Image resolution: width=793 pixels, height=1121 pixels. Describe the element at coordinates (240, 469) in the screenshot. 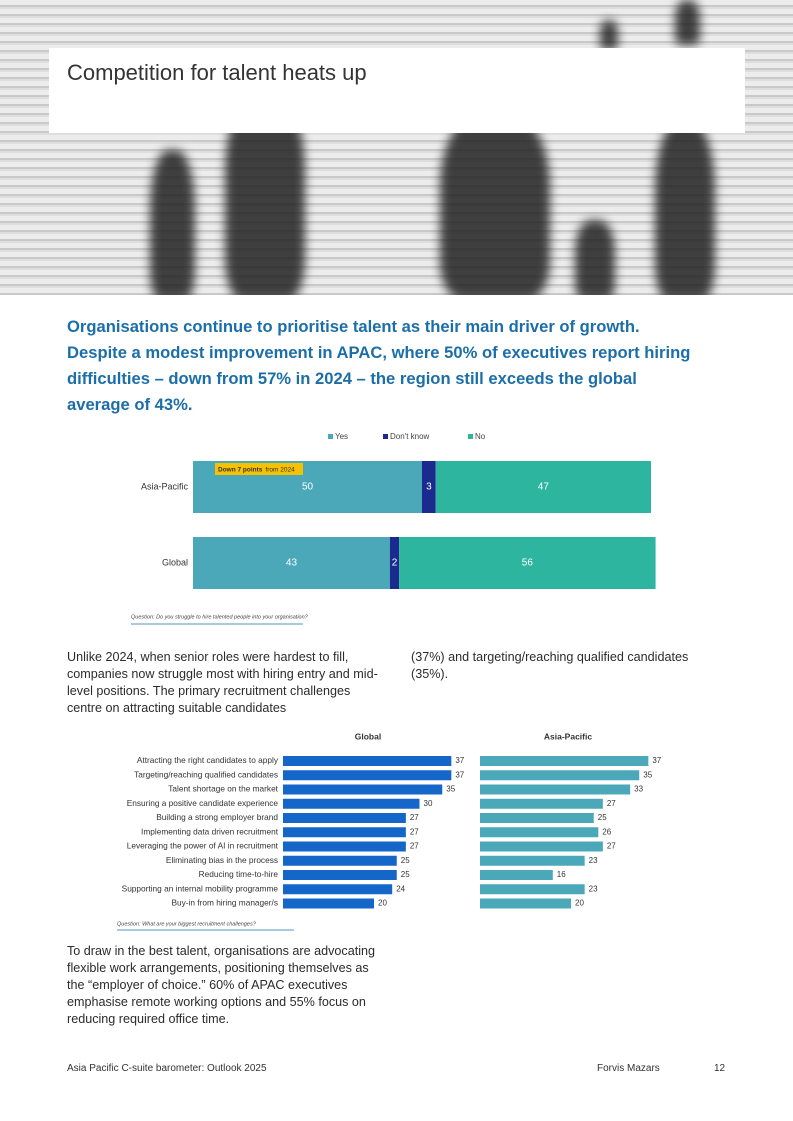

I see `annotation-bold: Down 7 points` at that location.